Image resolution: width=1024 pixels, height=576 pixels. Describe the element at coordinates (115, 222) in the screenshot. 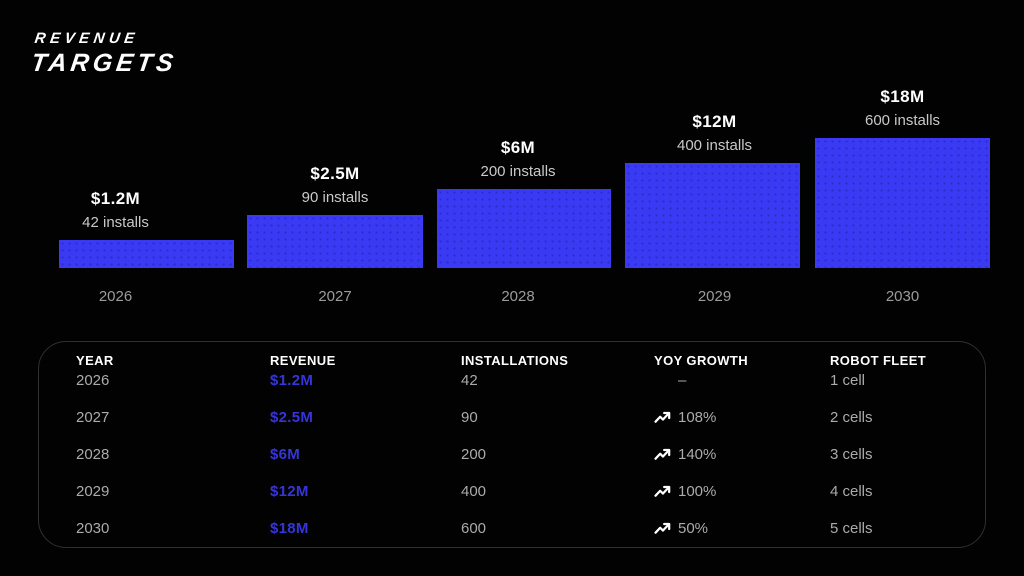

I see `bar-installs-label: 42 installs` at that location.